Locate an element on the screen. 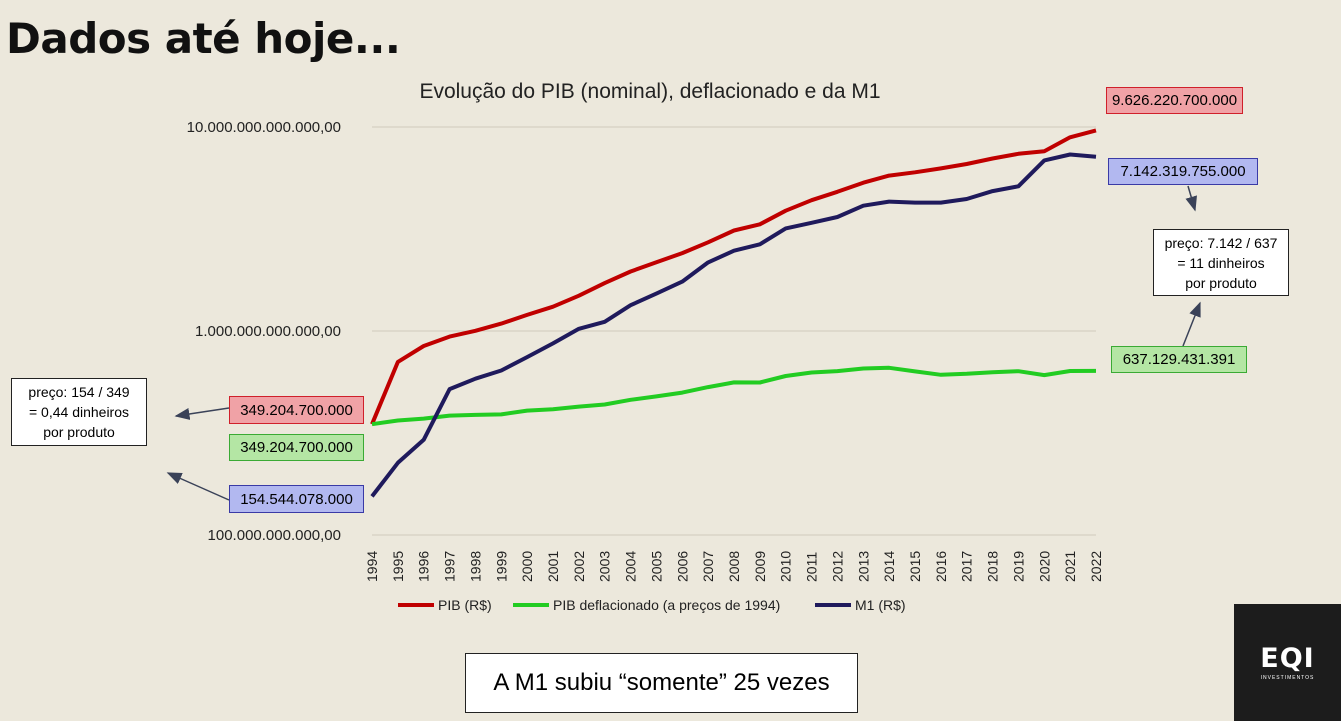 This screenshot has width=1341, height=721. x-tick-label: 2005 is located at coordinates (656, 566).